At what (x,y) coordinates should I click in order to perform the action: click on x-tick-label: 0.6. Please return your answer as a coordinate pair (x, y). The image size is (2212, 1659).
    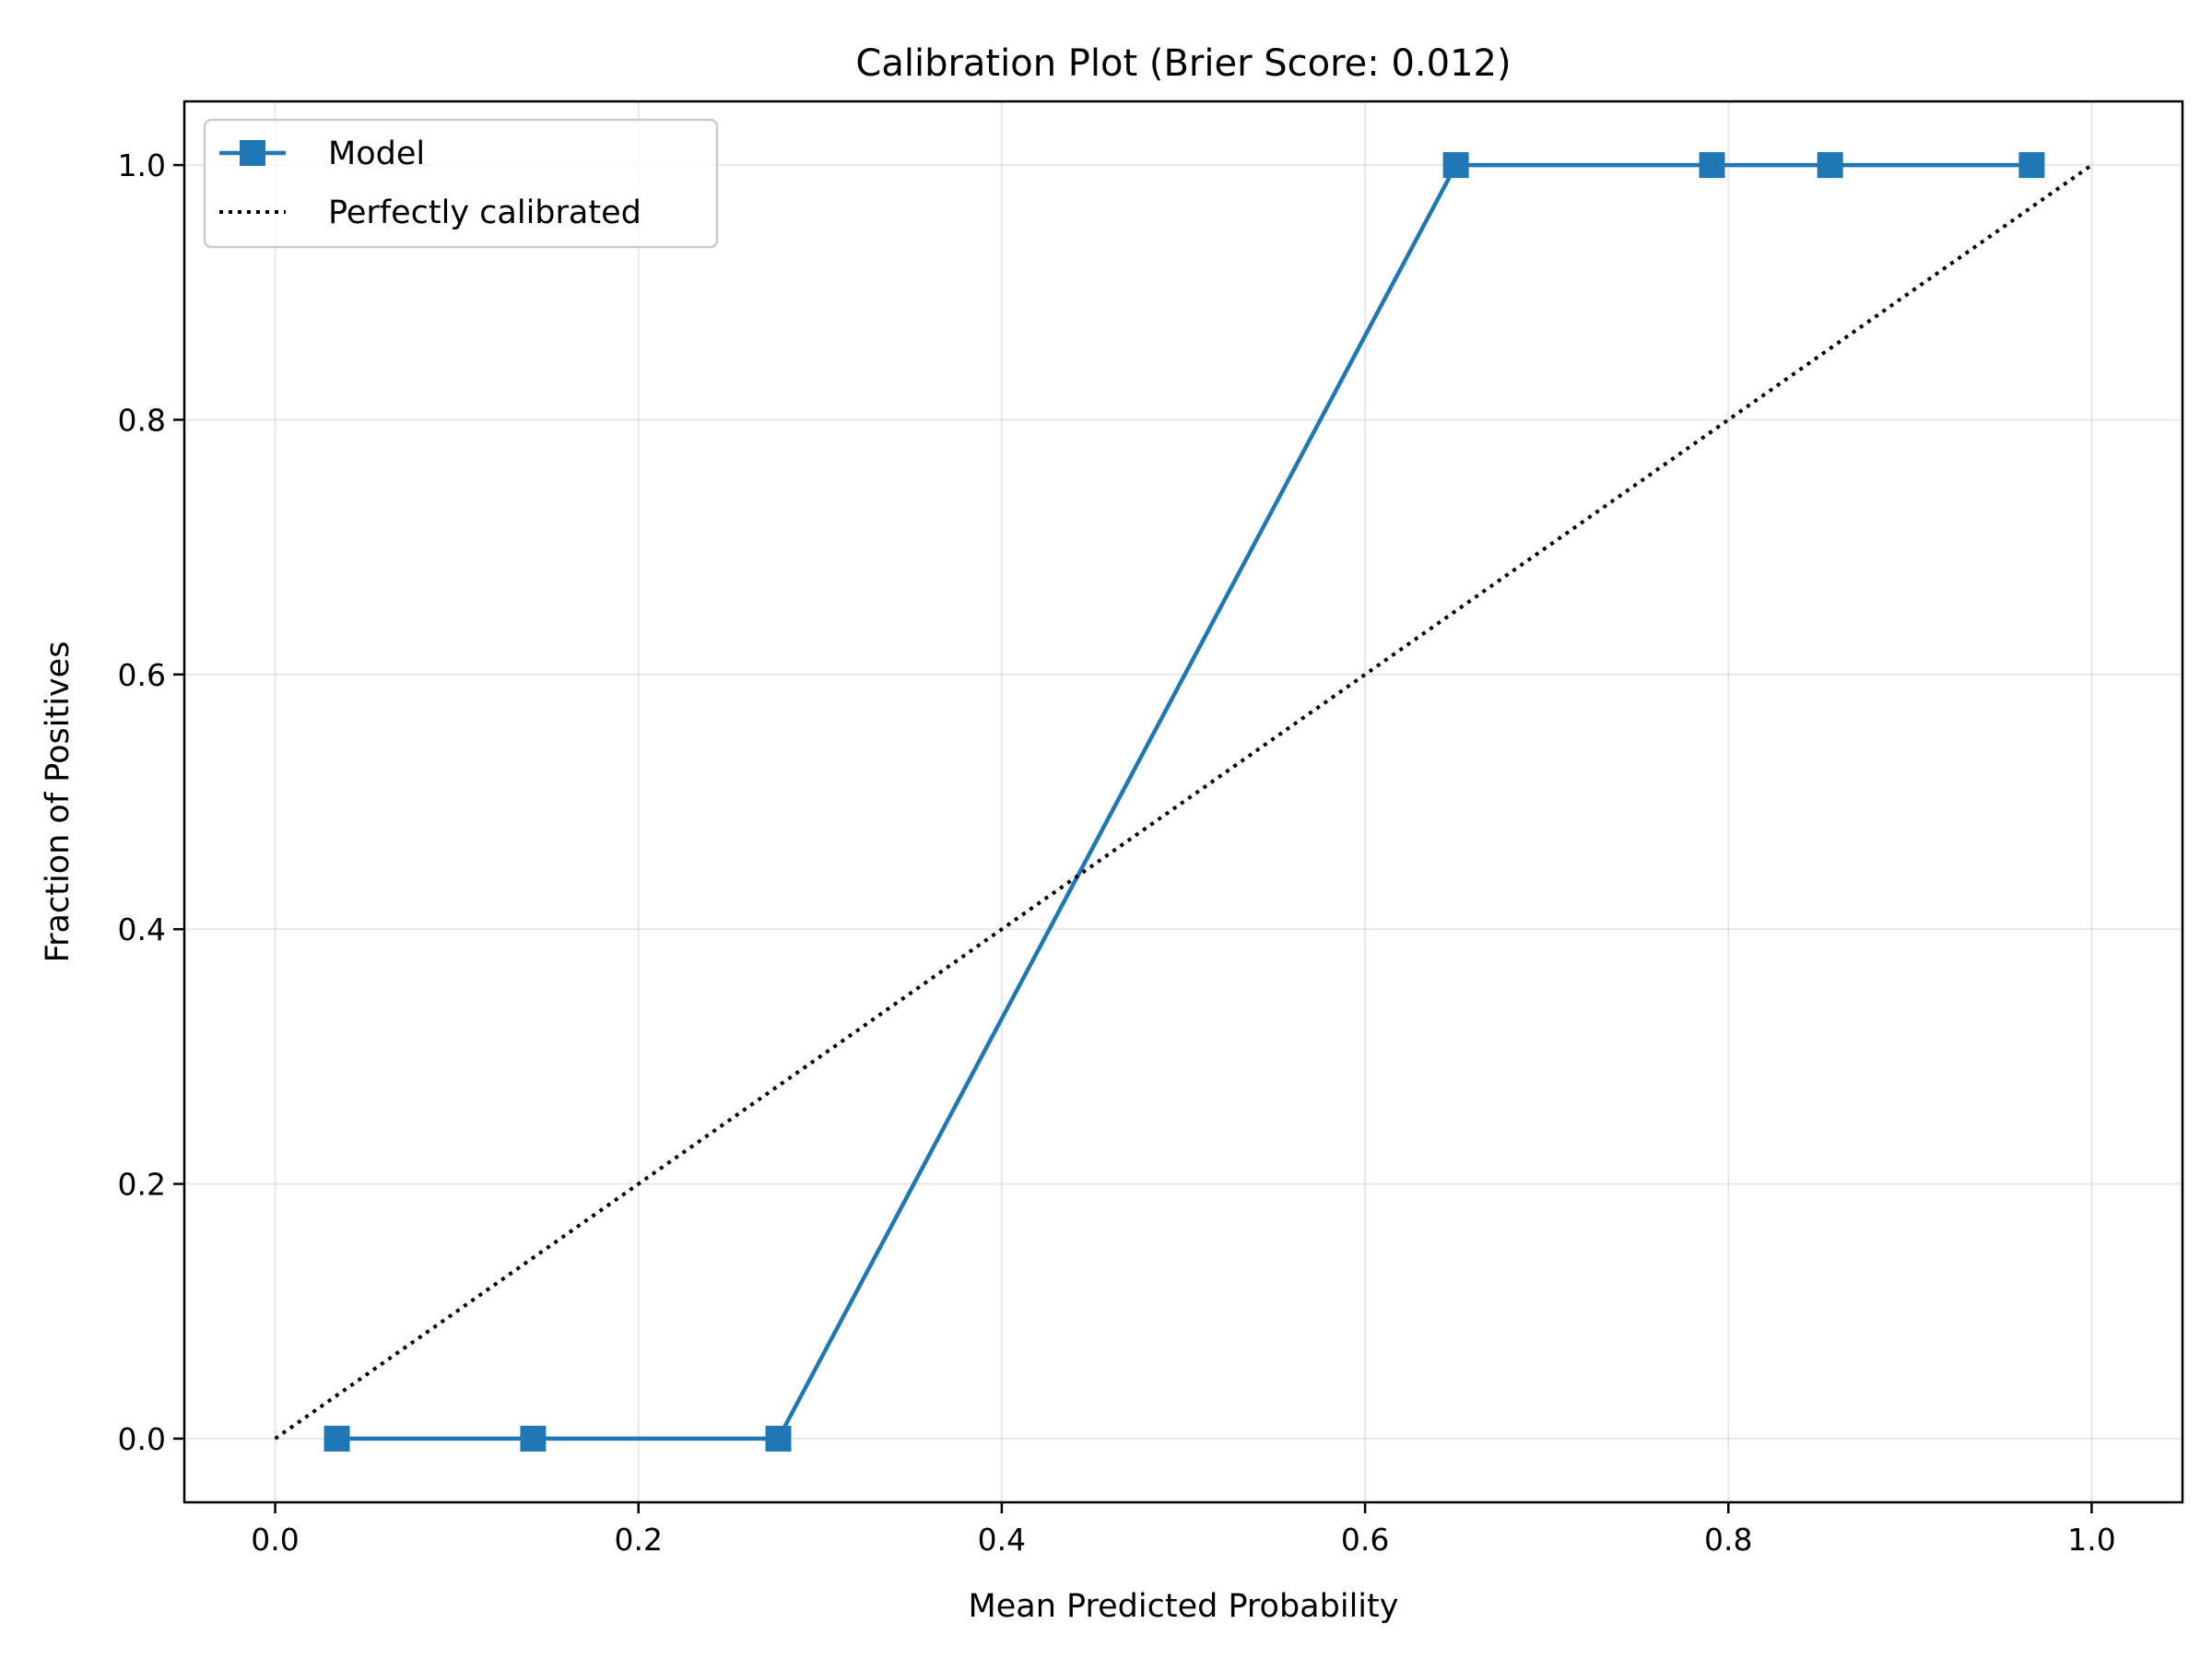
    Looking at the image, I should click on (1365, 1540).